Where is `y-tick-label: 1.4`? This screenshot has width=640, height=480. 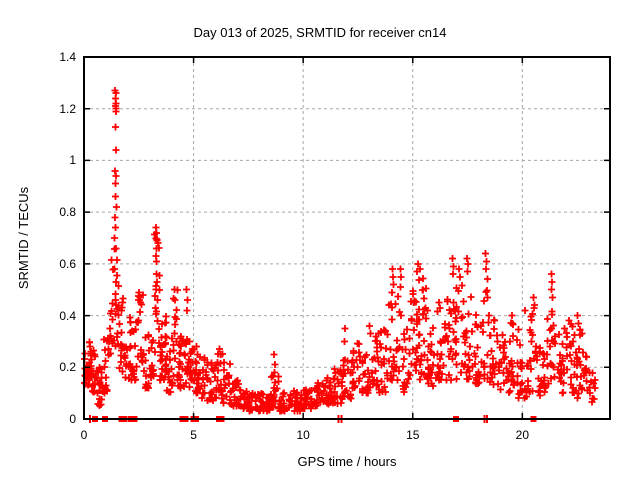 y-tick-label: 1.4 is located at coordinates (67, 57).